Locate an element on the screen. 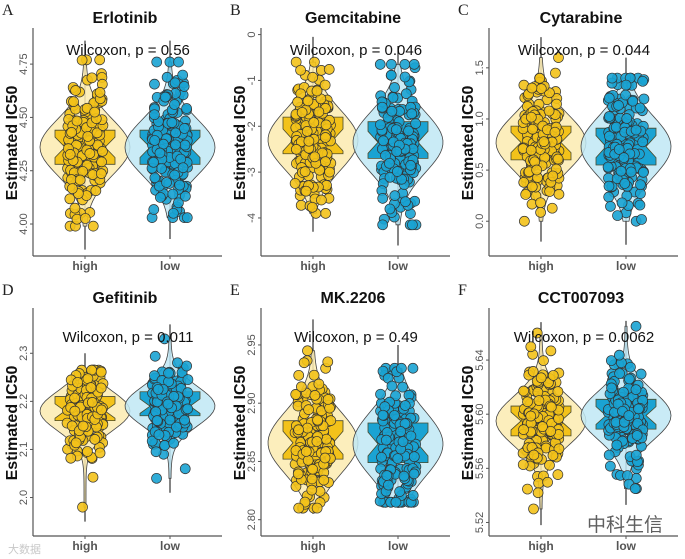  x-tick-label: low is located at coordinates (170, 546).